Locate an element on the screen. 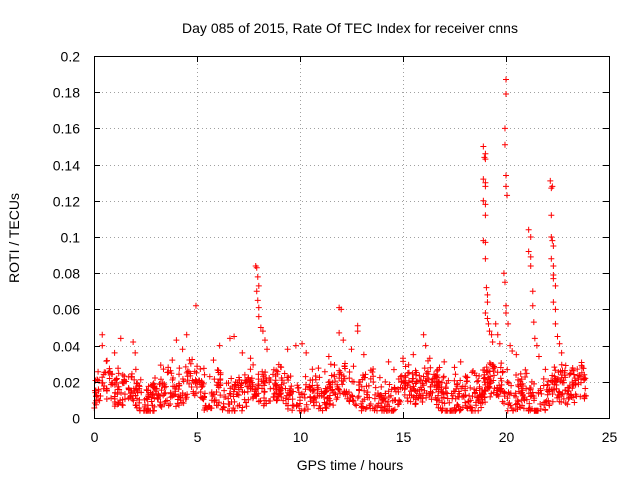 The width and height of the screenshot is (640, 480). x-tick-labels: 0 5 10 15 20 25 is located at coordinates (354, 437).